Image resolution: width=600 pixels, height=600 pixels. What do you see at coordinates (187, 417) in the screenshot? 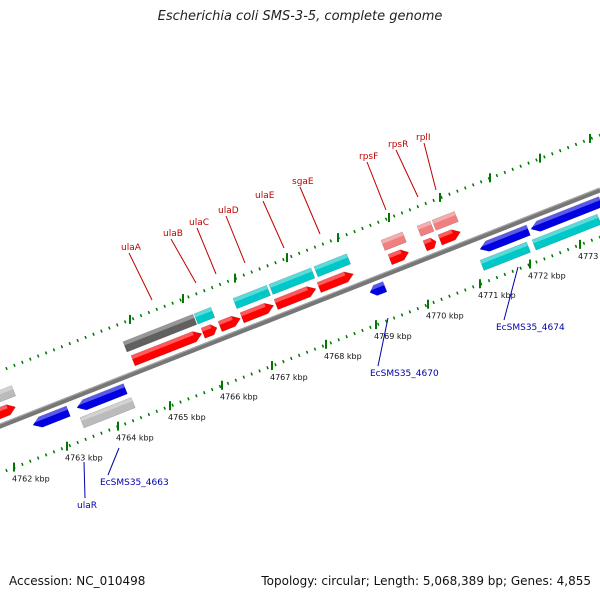
I see `tick-label: 4765 kbp` at bounding box center [187, 417].